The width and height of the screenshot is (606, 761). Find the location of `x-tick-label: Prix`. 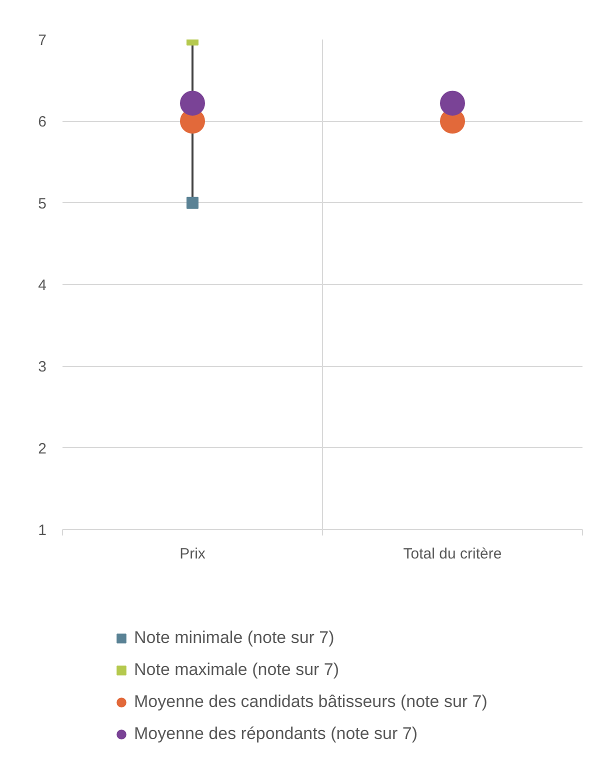

x-tick-label: Prix is located at coordinates (193, 554).